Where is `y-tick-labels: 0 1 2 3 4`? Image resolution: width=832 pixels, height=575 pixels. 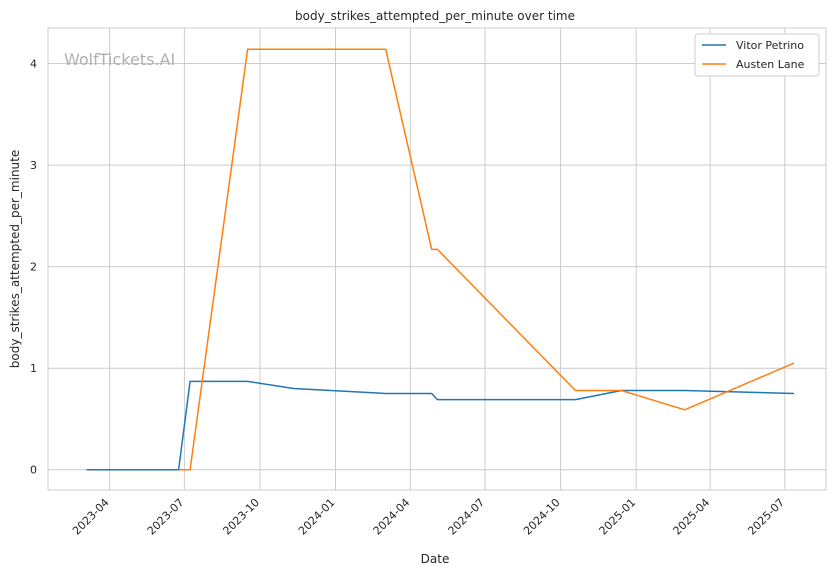
y-tick-labels: 0 1 2 3 4 is located at coordinates (33, 267).